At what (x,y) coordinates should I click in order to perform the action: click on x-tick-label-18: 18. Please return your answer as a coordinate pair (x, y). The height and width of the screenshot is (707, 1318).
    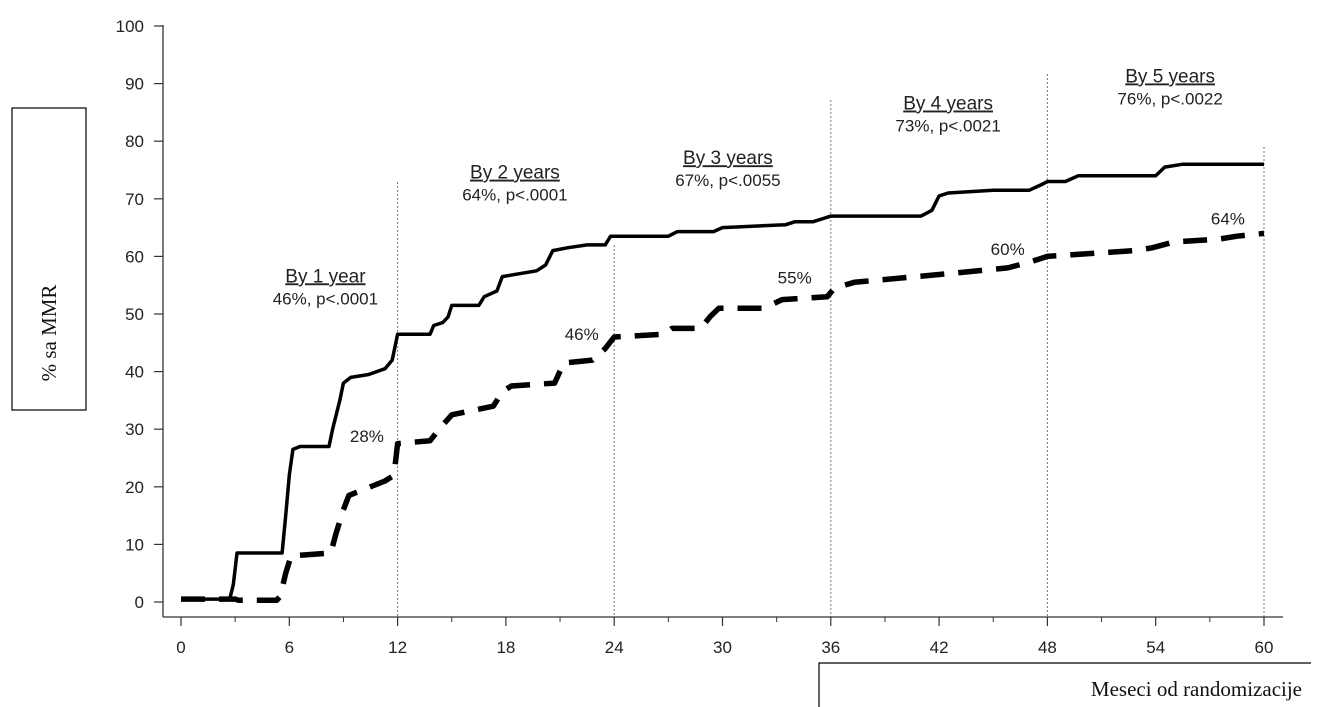
    Looking at the image, I should click on (505, 647).